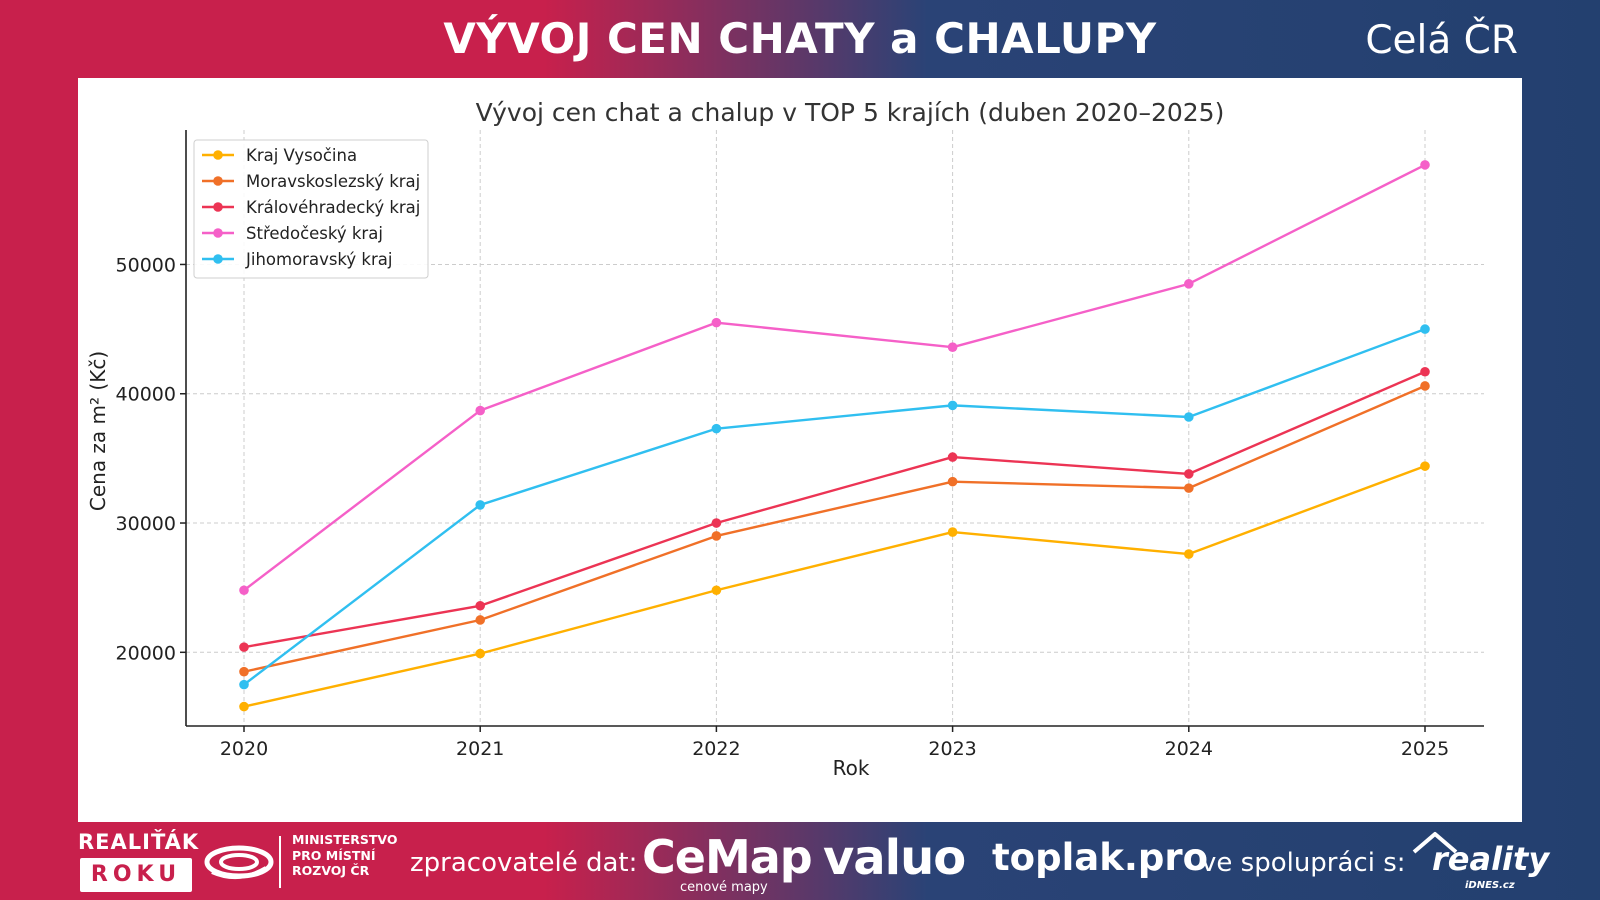  I want to click on house-roof-icon, so click(1435, 843).